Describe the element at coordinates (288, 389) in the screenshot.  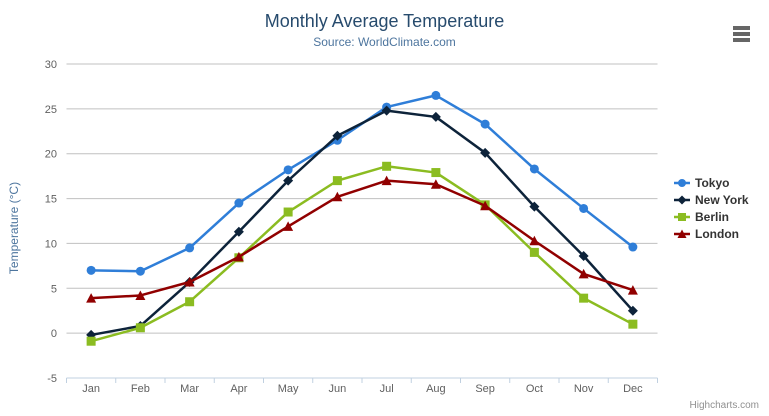
I see `x-axis-label: May` at that location.